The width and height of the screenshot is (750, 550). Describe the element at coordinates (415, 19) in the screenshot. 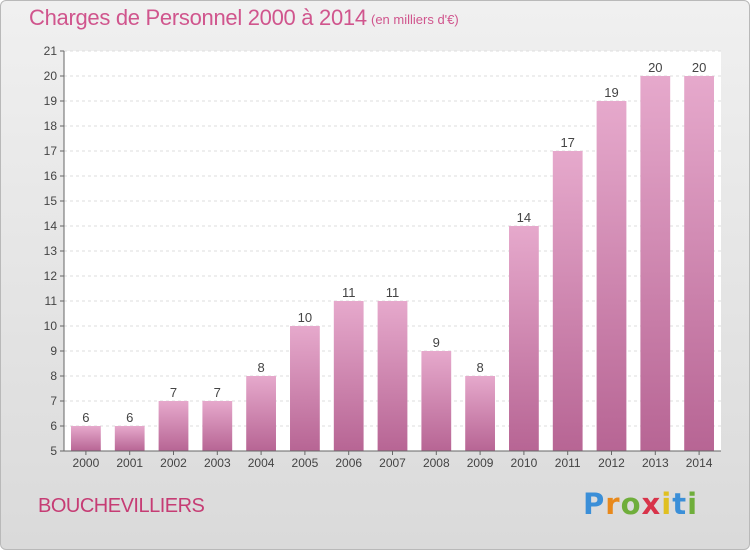

I see `chart-subtitle: (en milliers d'€)` at that location.